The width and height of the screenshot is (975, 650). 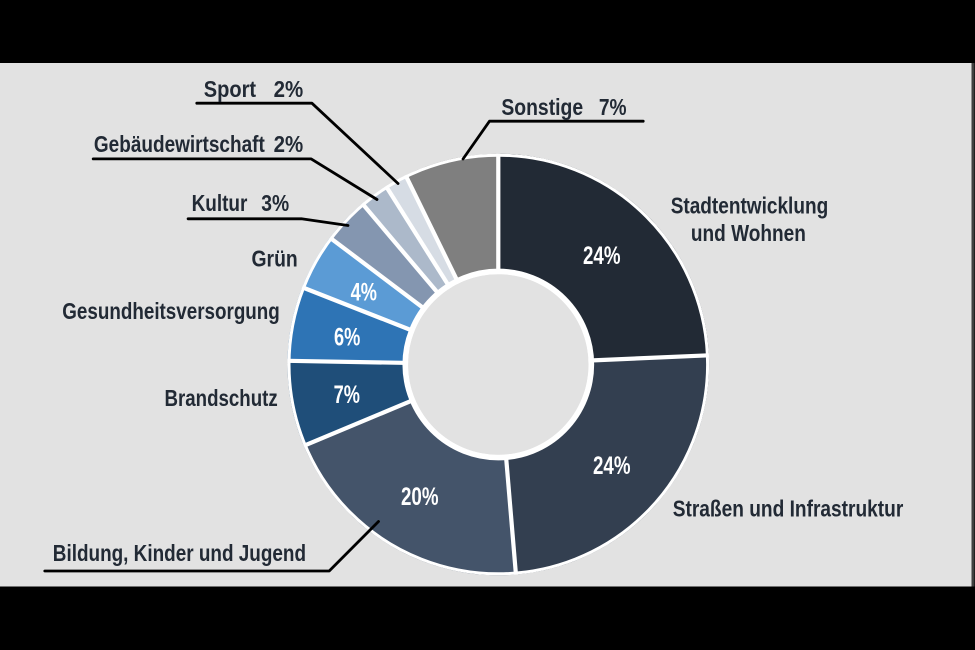 What do you see at coordinates (364, 292) in the screenshot?
I see `svg-text: 4%` at bounding box center [364, 292].